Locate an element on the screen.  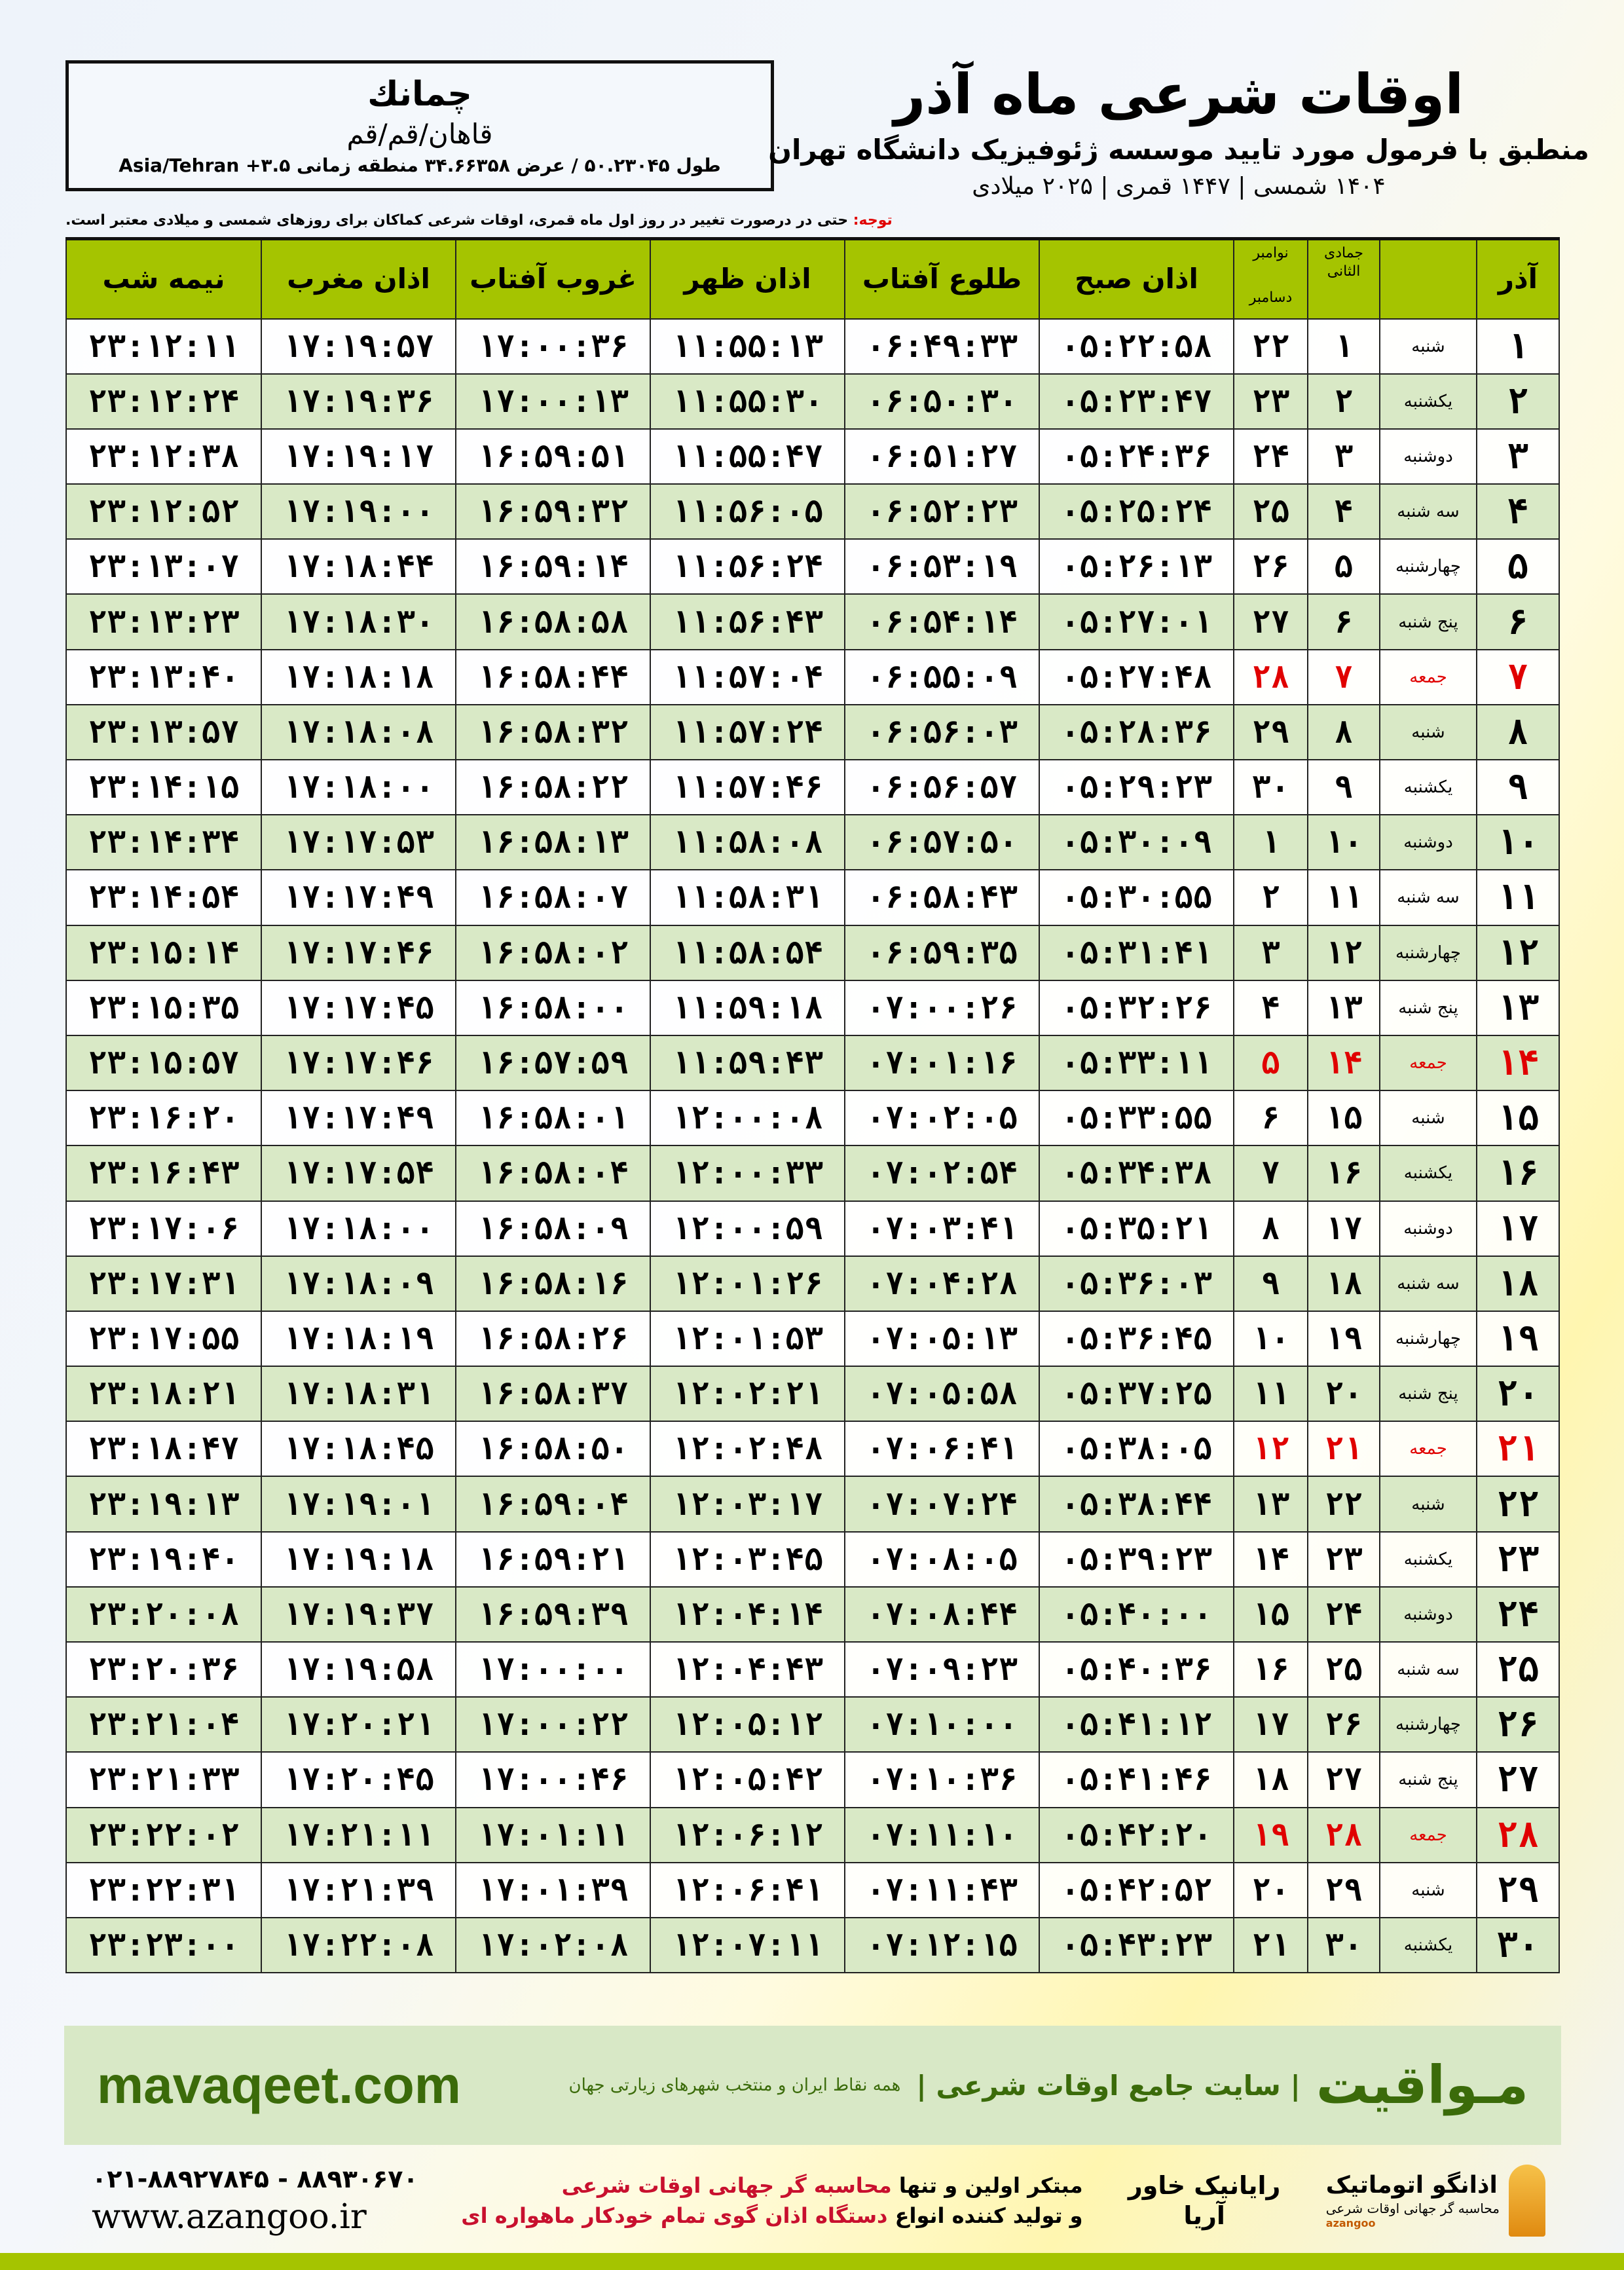
cell-zohr: ۱۱:۵۹:۱۸ is located at coordinates (747, 1007).